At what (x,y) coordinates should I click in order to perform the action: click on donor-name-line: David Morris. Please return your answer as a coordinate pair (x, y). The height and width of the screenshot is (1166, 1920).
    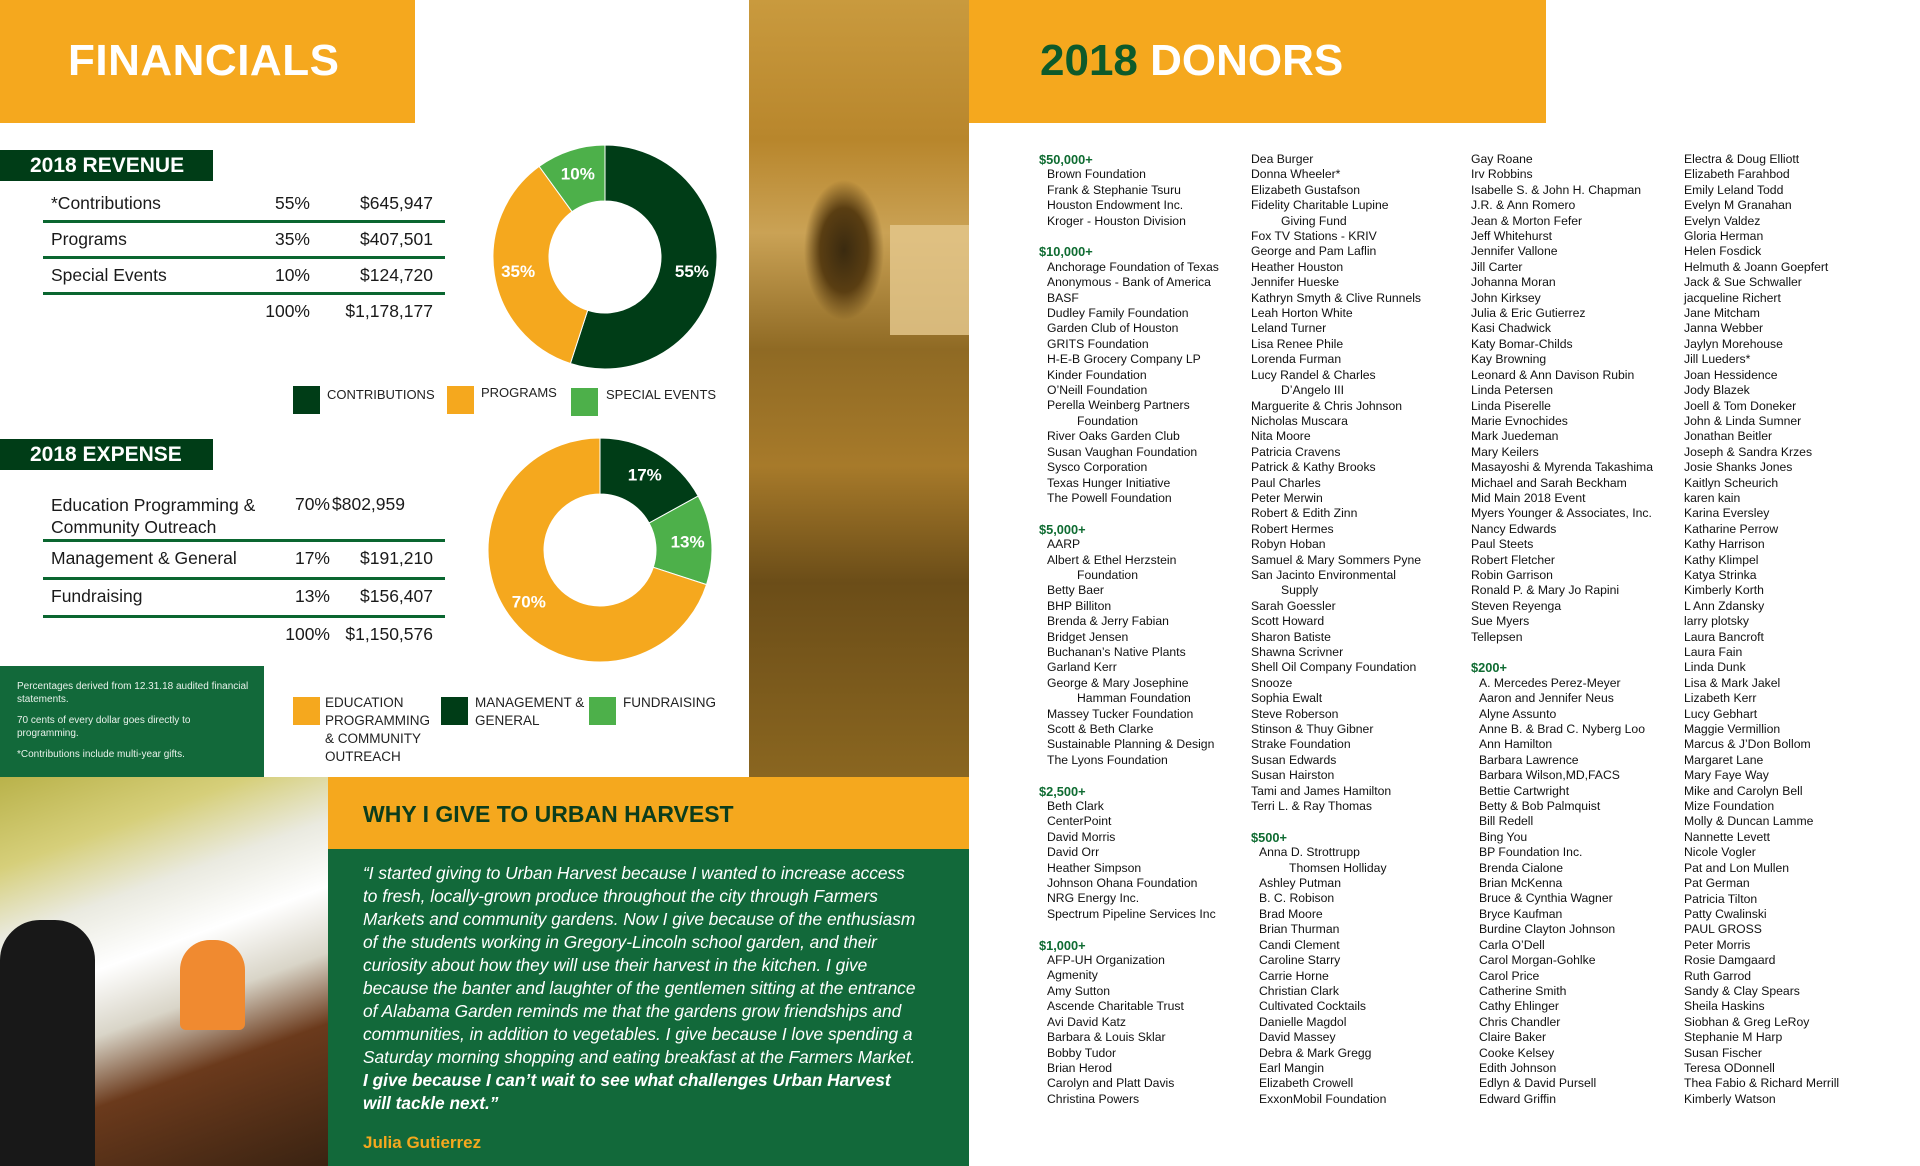
    Looking at the image, I should click on (1081, 836).